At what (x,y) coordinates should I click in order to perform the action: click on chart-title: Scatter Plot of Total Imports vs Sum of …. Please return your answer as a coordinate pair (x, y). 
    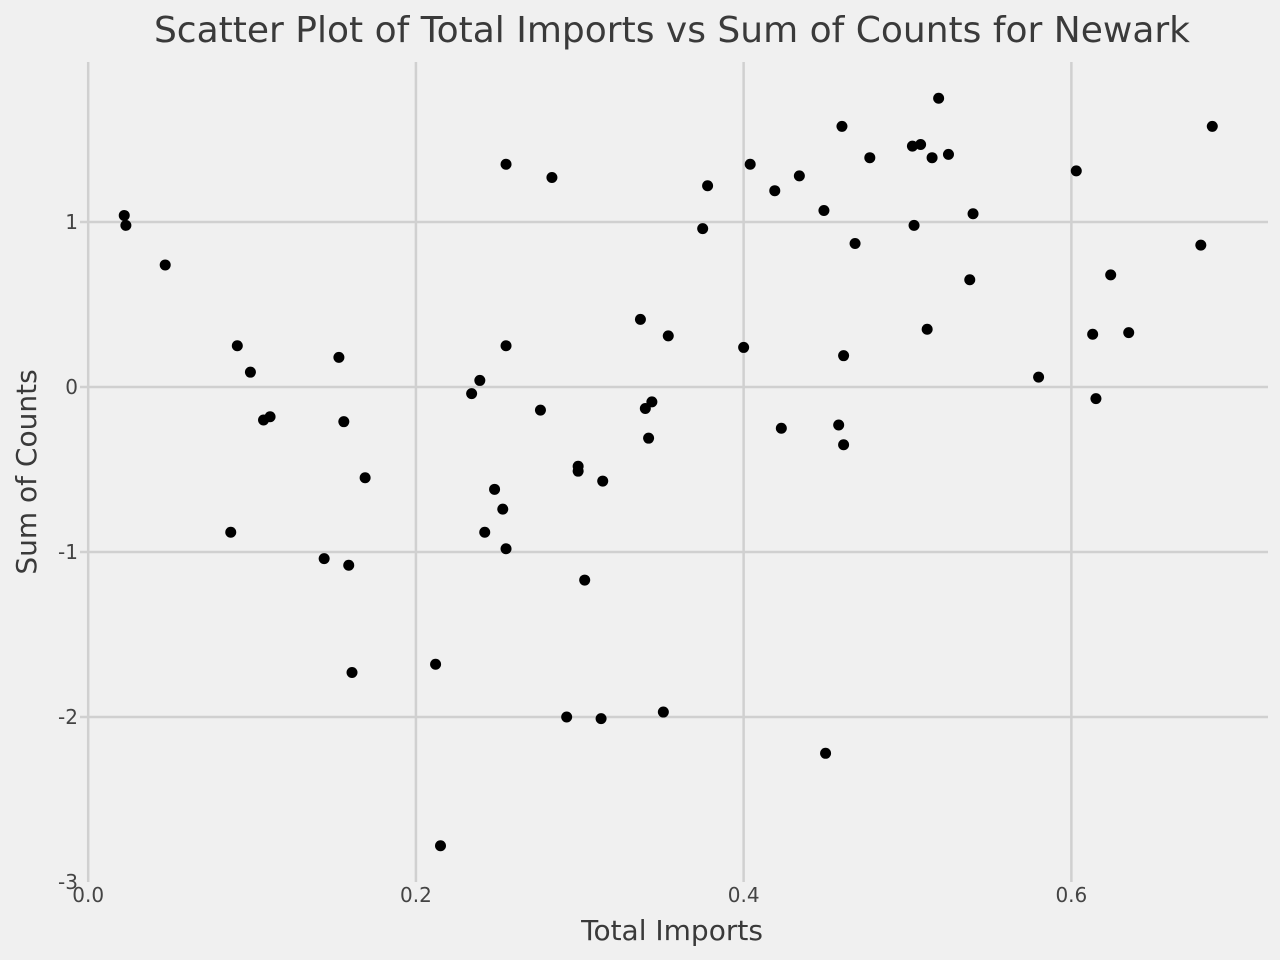
    Looking at the image, I should click on (672, 30).